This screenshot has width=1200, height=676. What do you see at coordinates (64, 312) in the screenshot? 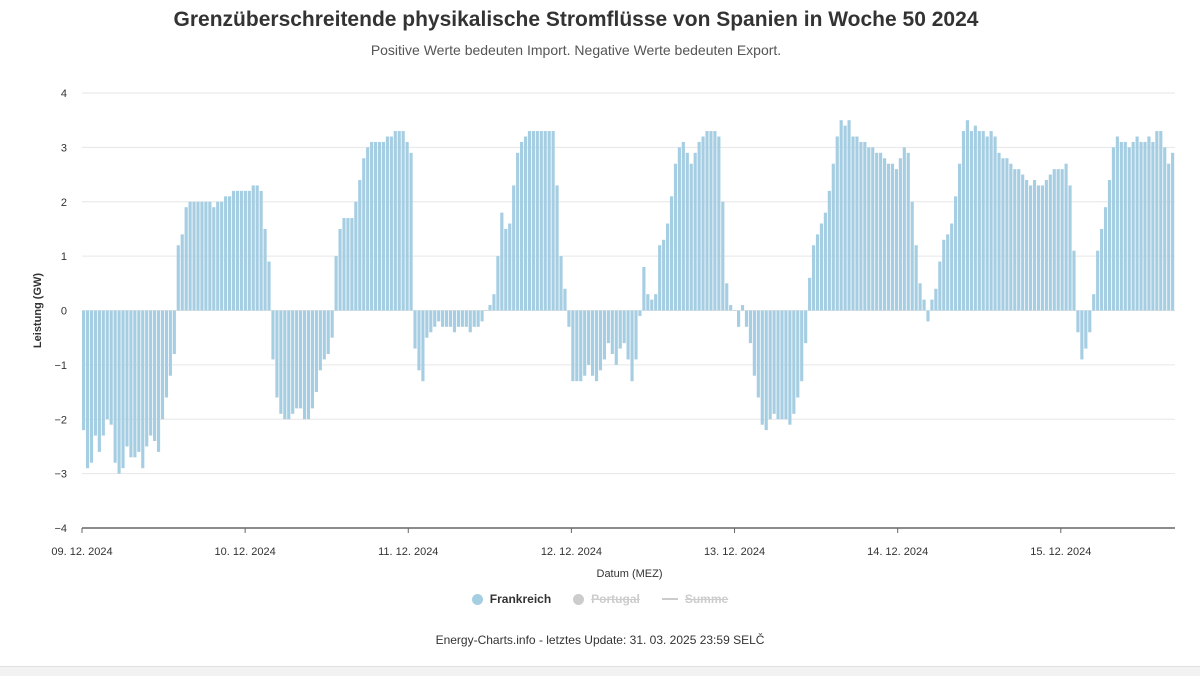
I see `y-tick-label: 0` at bounding box center [64, 312].